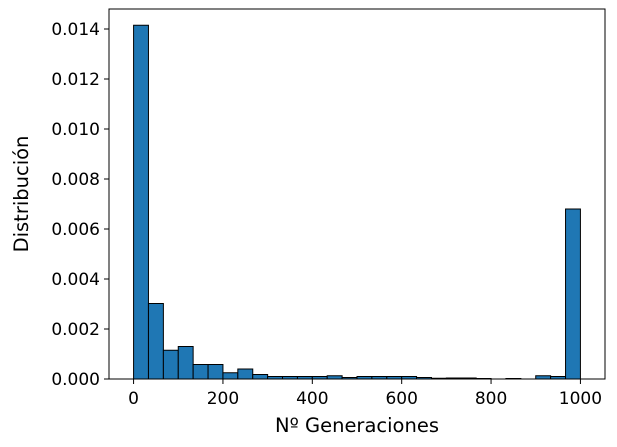 Image resolution: width=617 pixels, height=447 pixels. Describe the element at coordinates (491, 399) in the screenshot. I see `x-tick-label: 800` at that location.